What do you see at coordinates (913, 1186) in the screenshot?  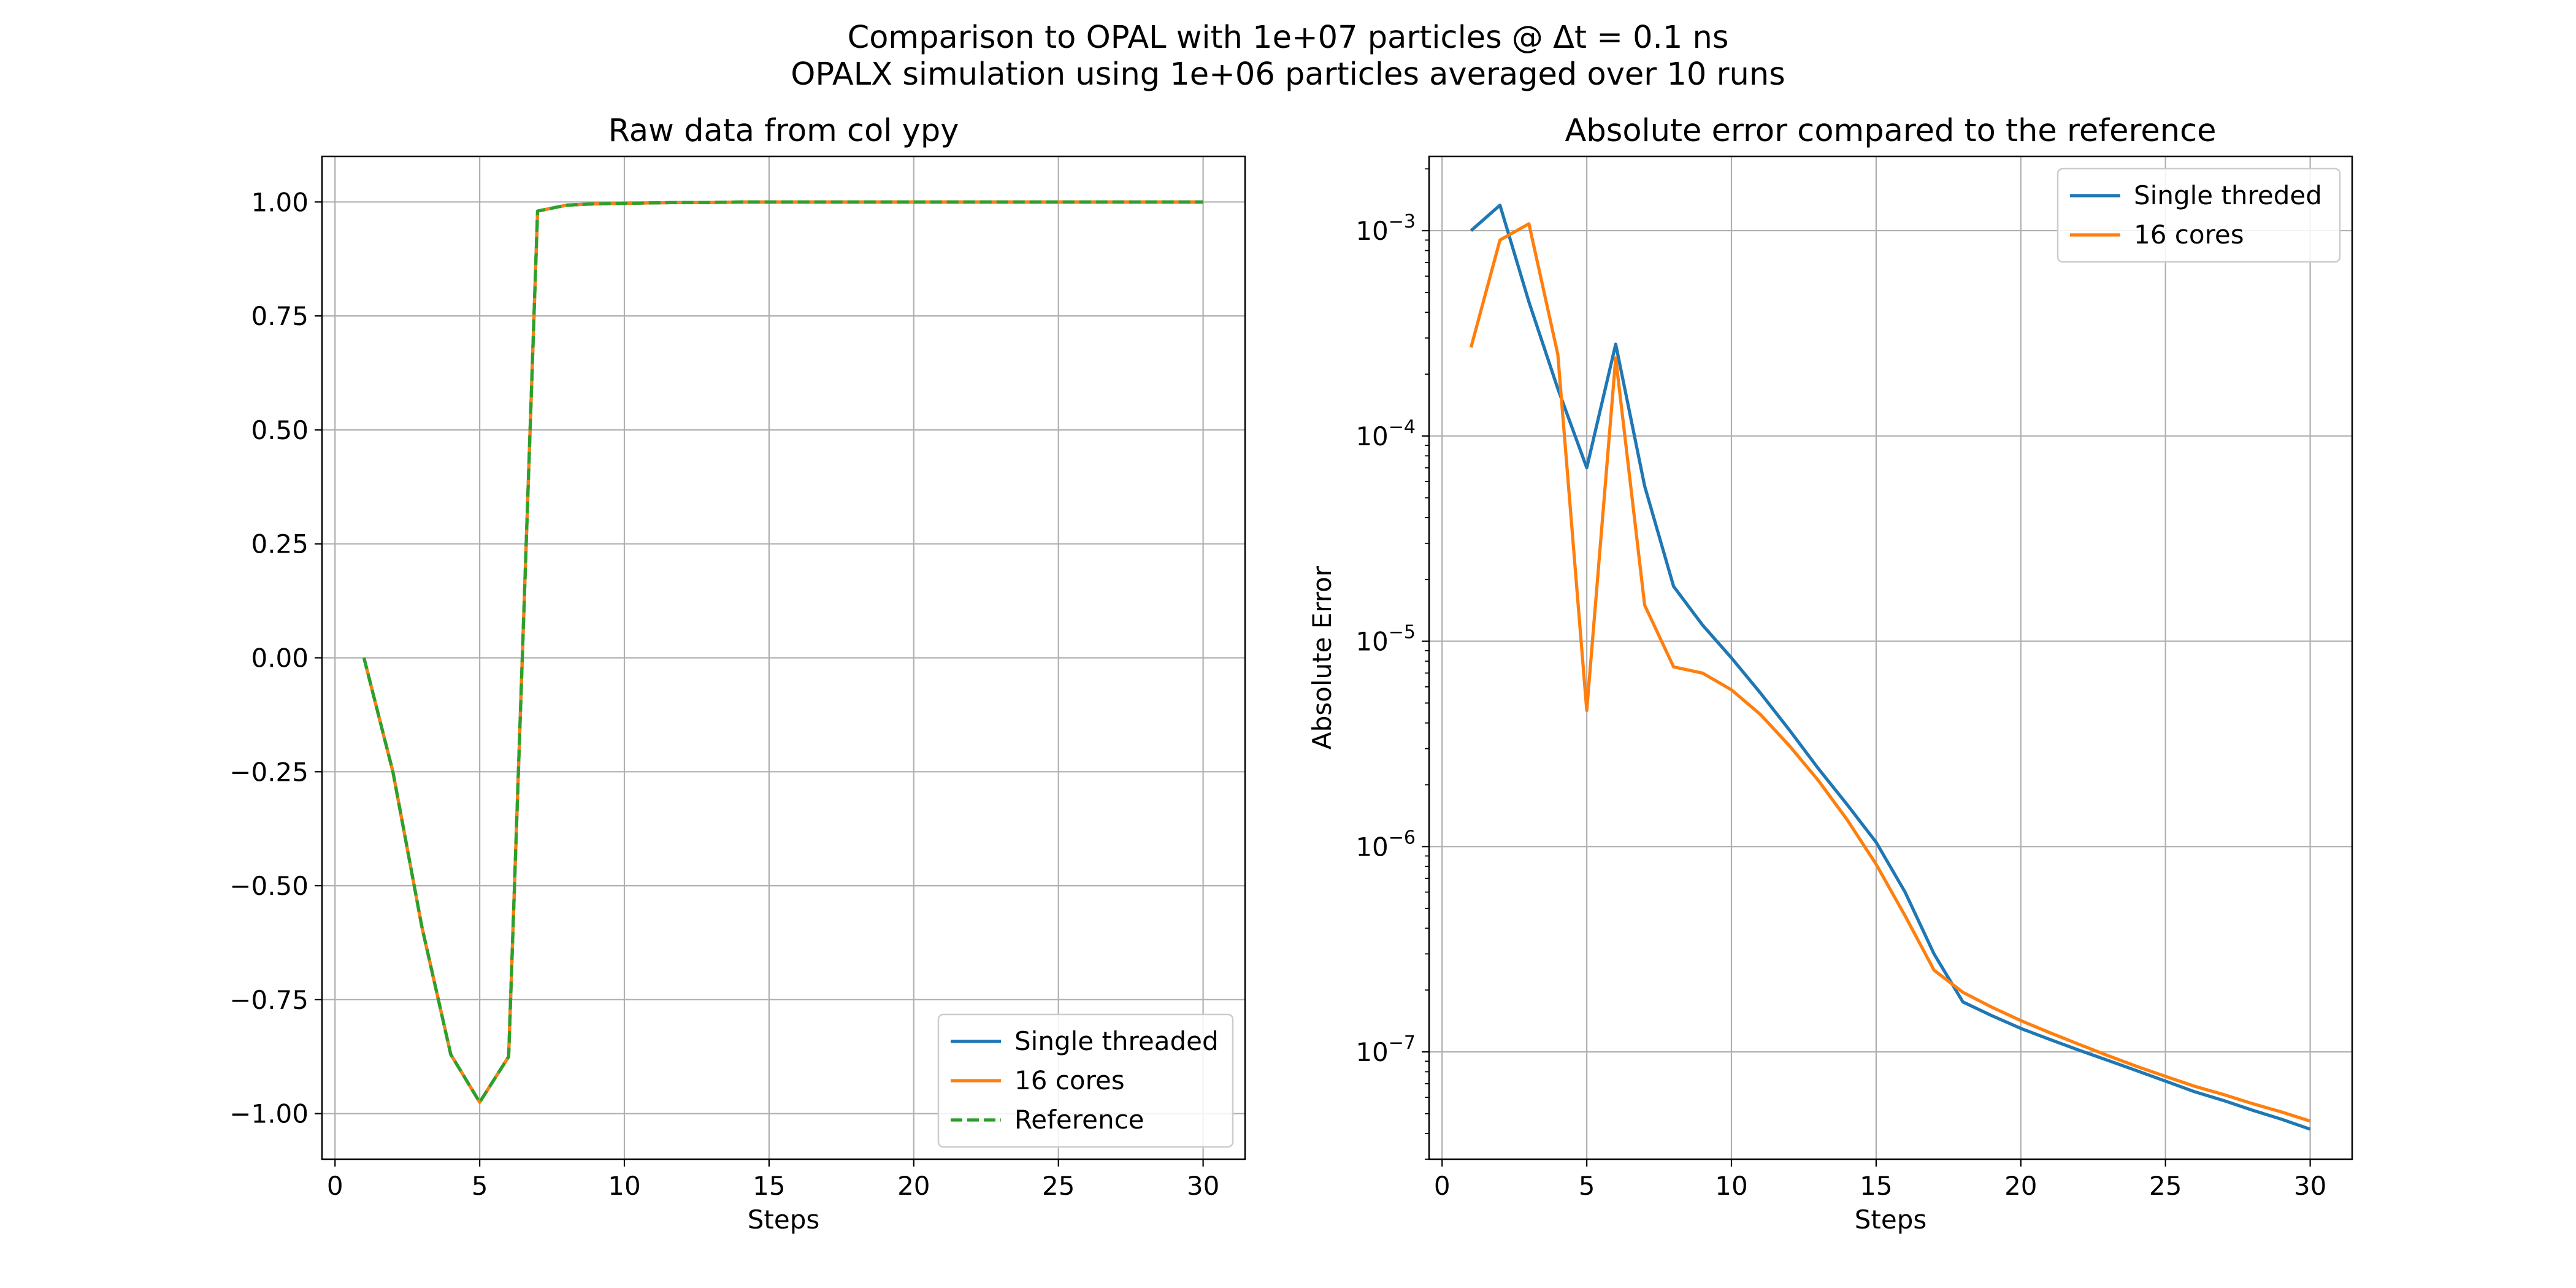 I see `raw-data-x-tick-label: 20` at bounding box center [913, 1186].